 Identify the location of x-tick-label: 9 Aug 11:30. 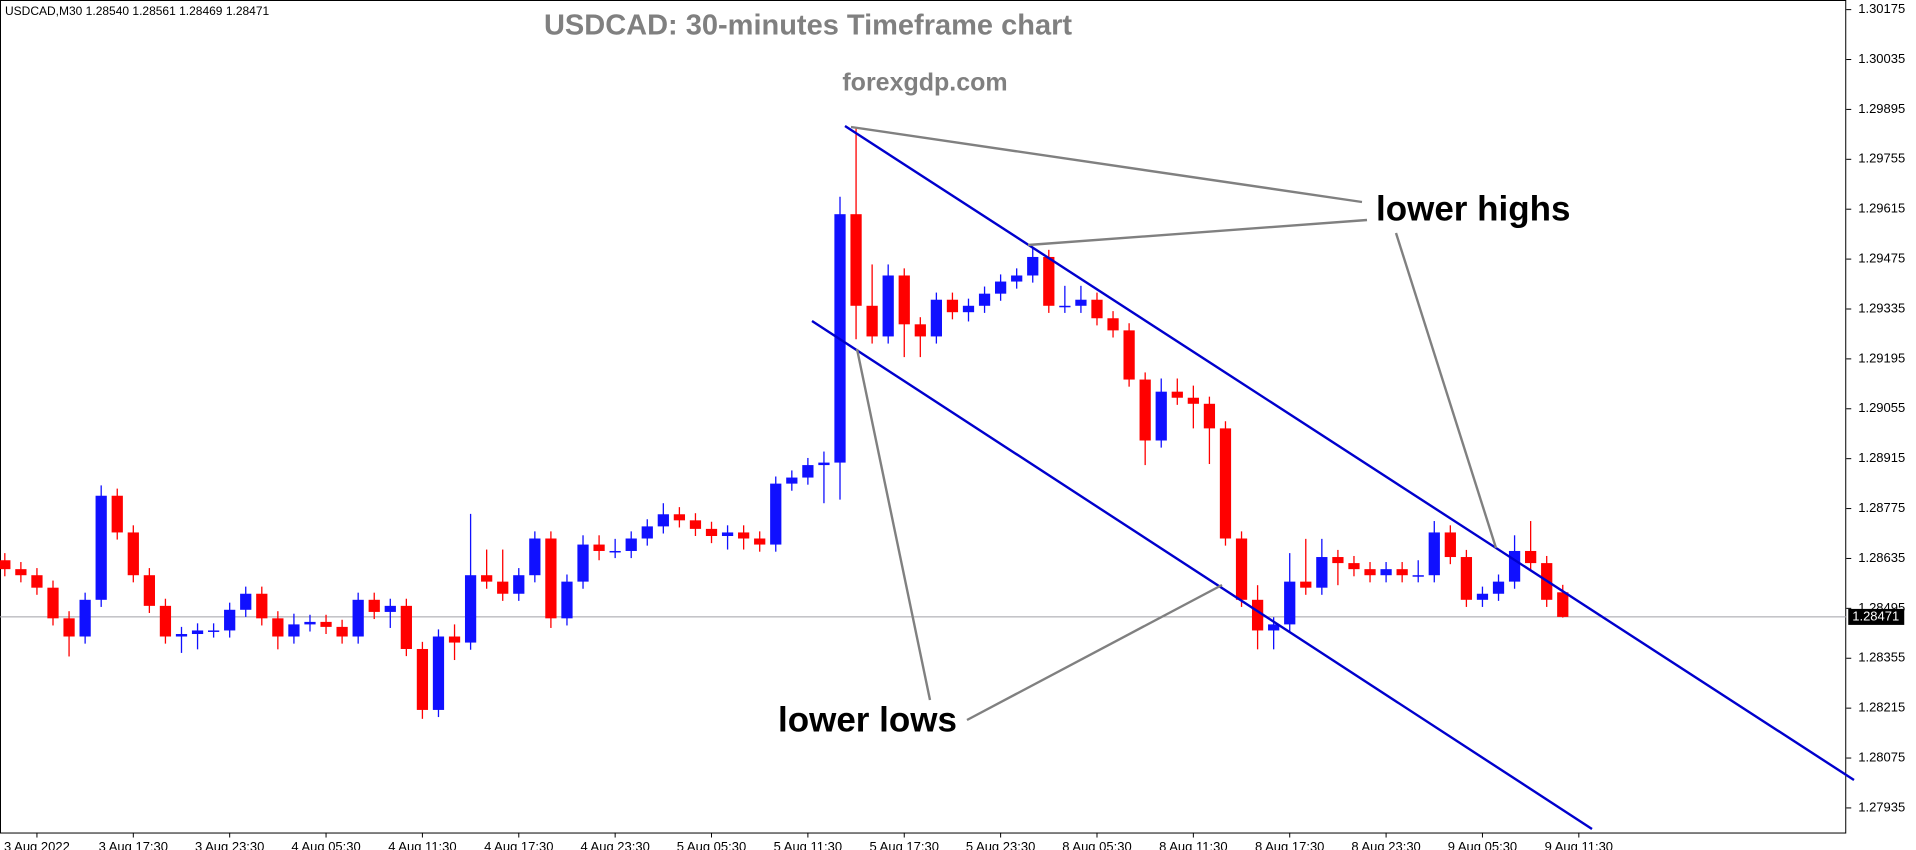
(1579, 844).